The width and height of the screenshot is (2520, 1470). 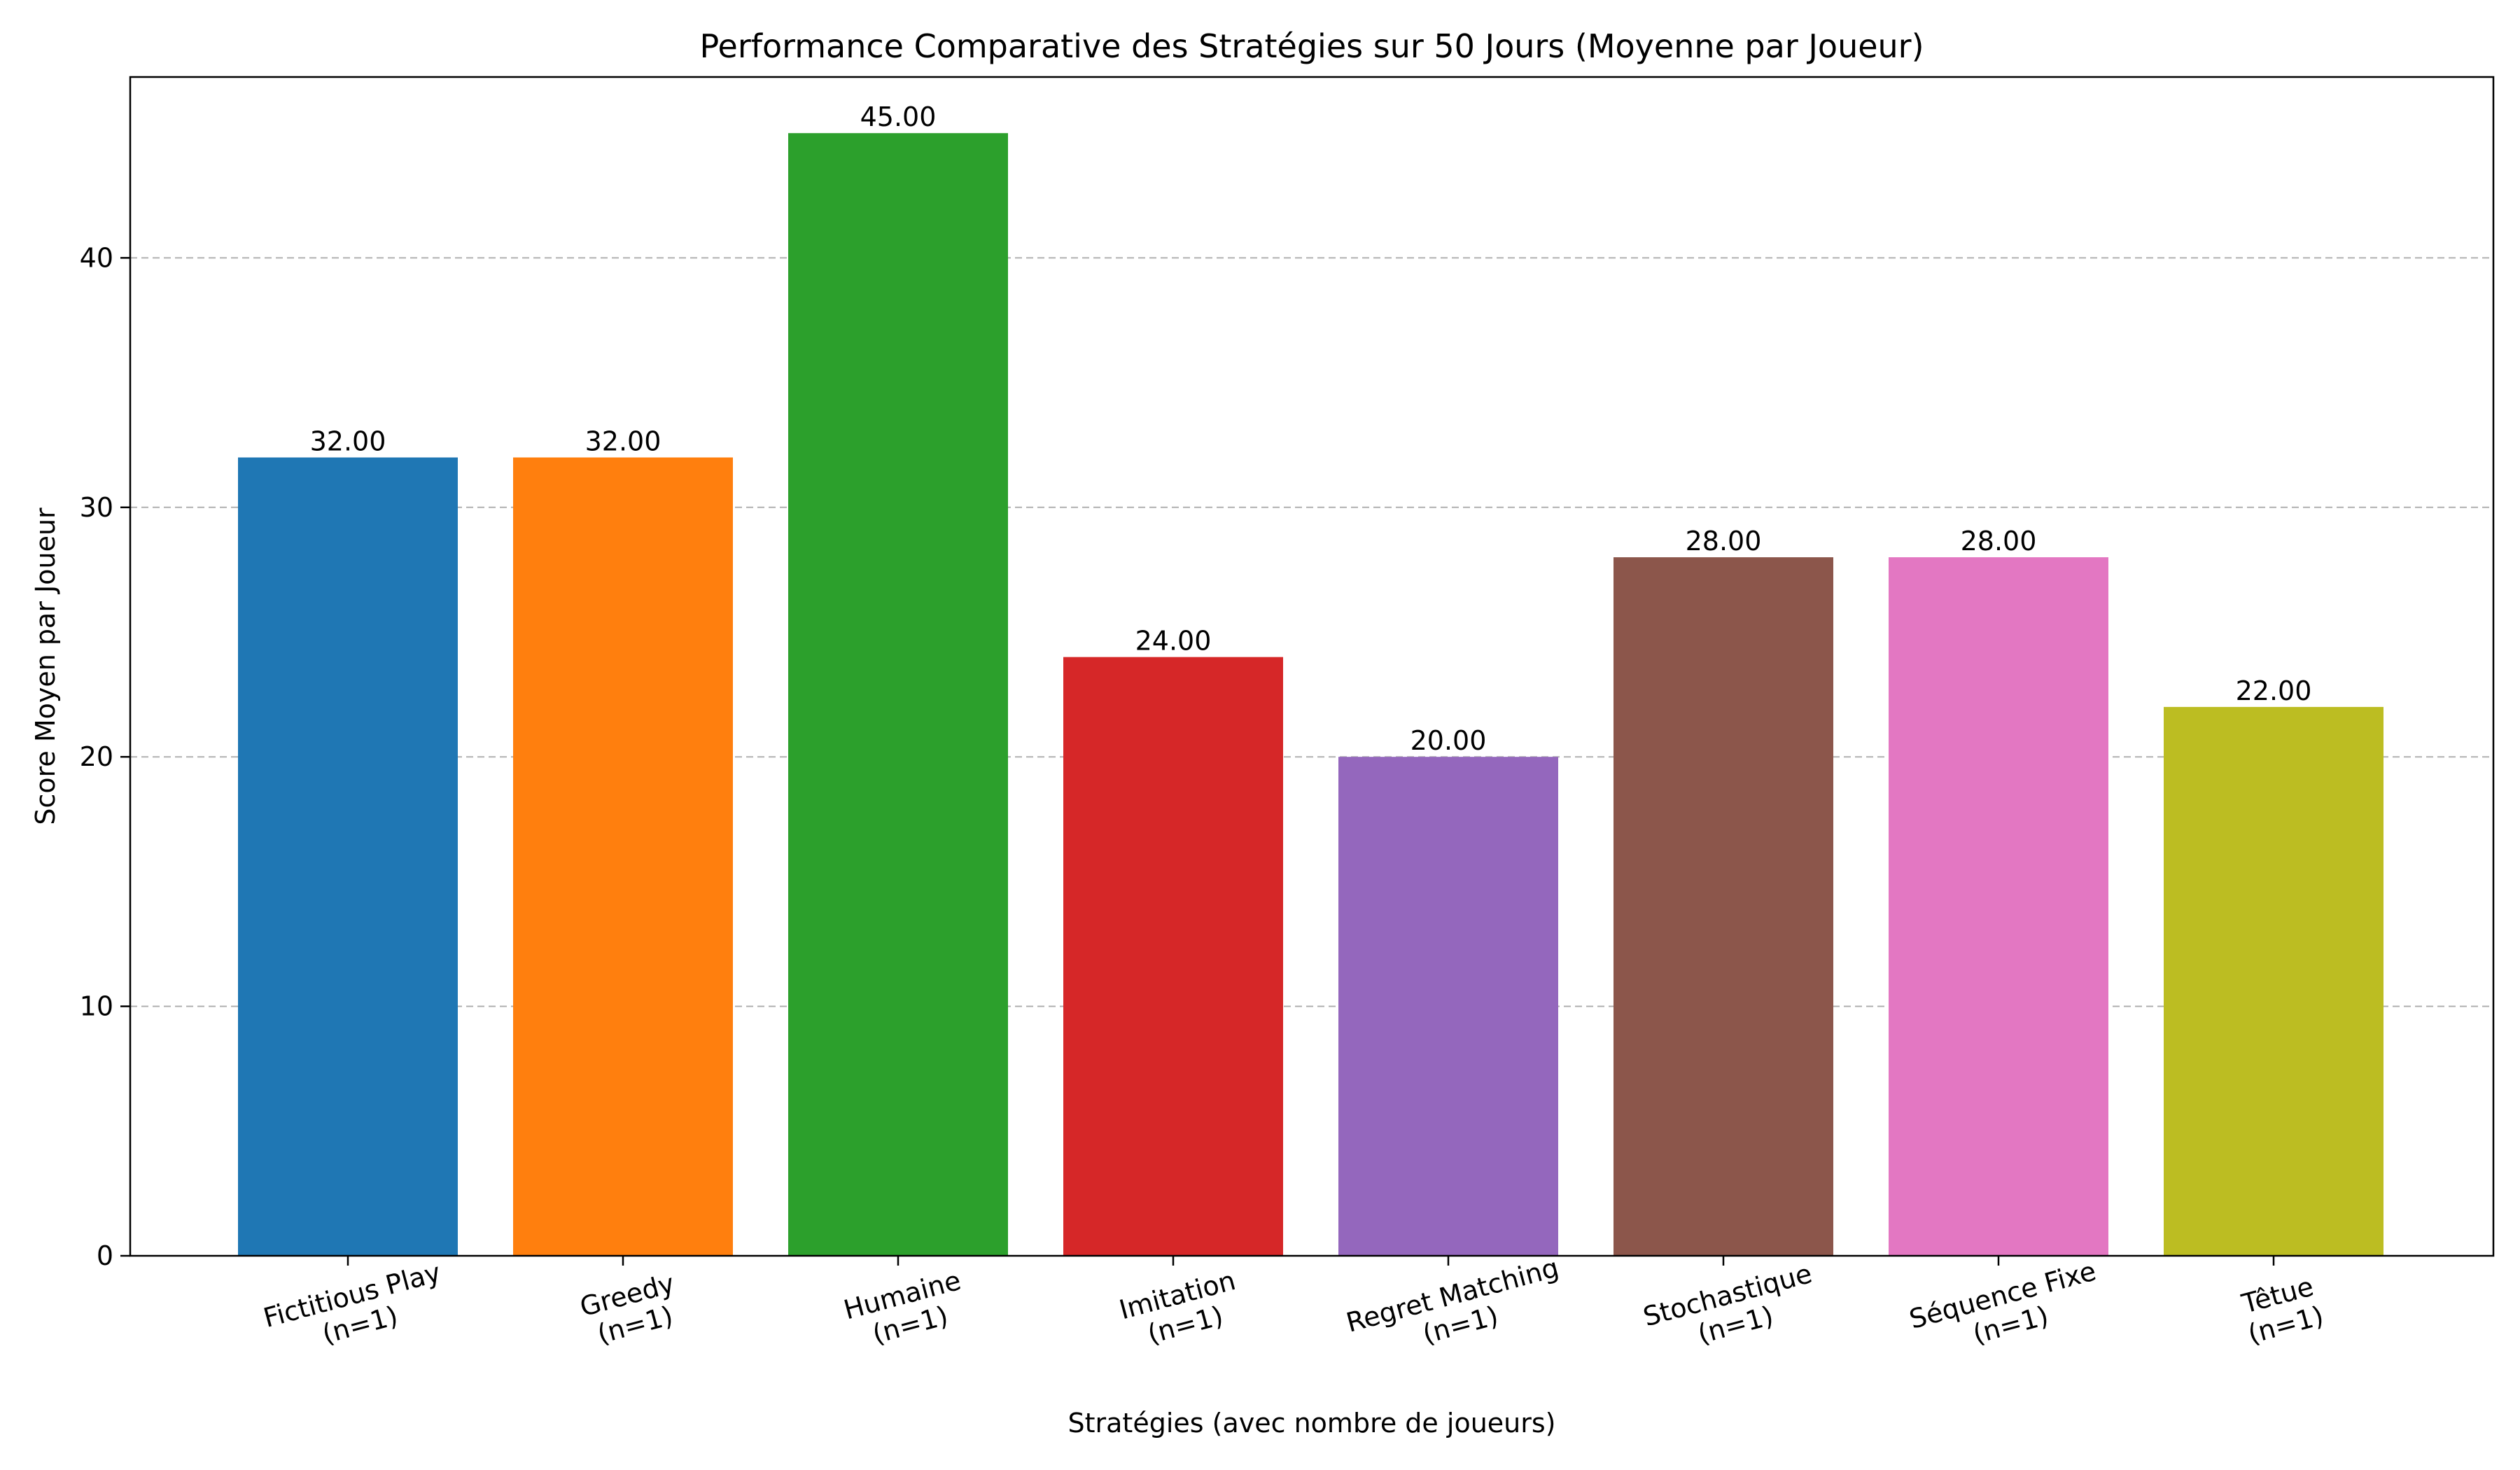 What do you see at coordinates (105, 1255) in the screenshot?
I see `y-tick-label: 0` at bounding box center [105, 1255].